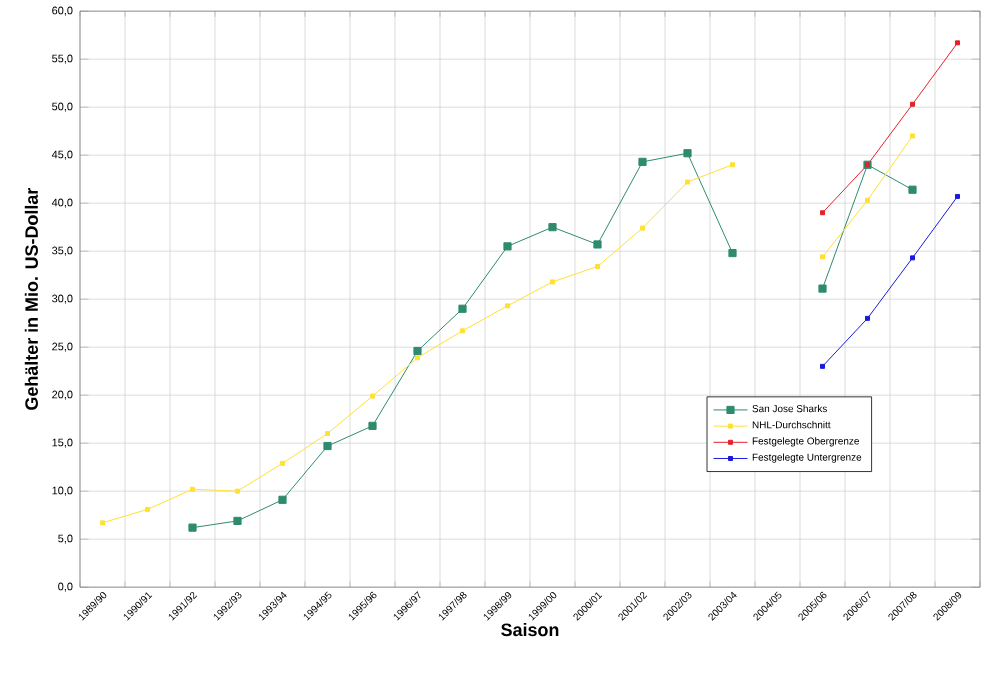 This screenshot has height=698, width=1000. I want to click on x-axis-title: Saison, so click(530, 630).